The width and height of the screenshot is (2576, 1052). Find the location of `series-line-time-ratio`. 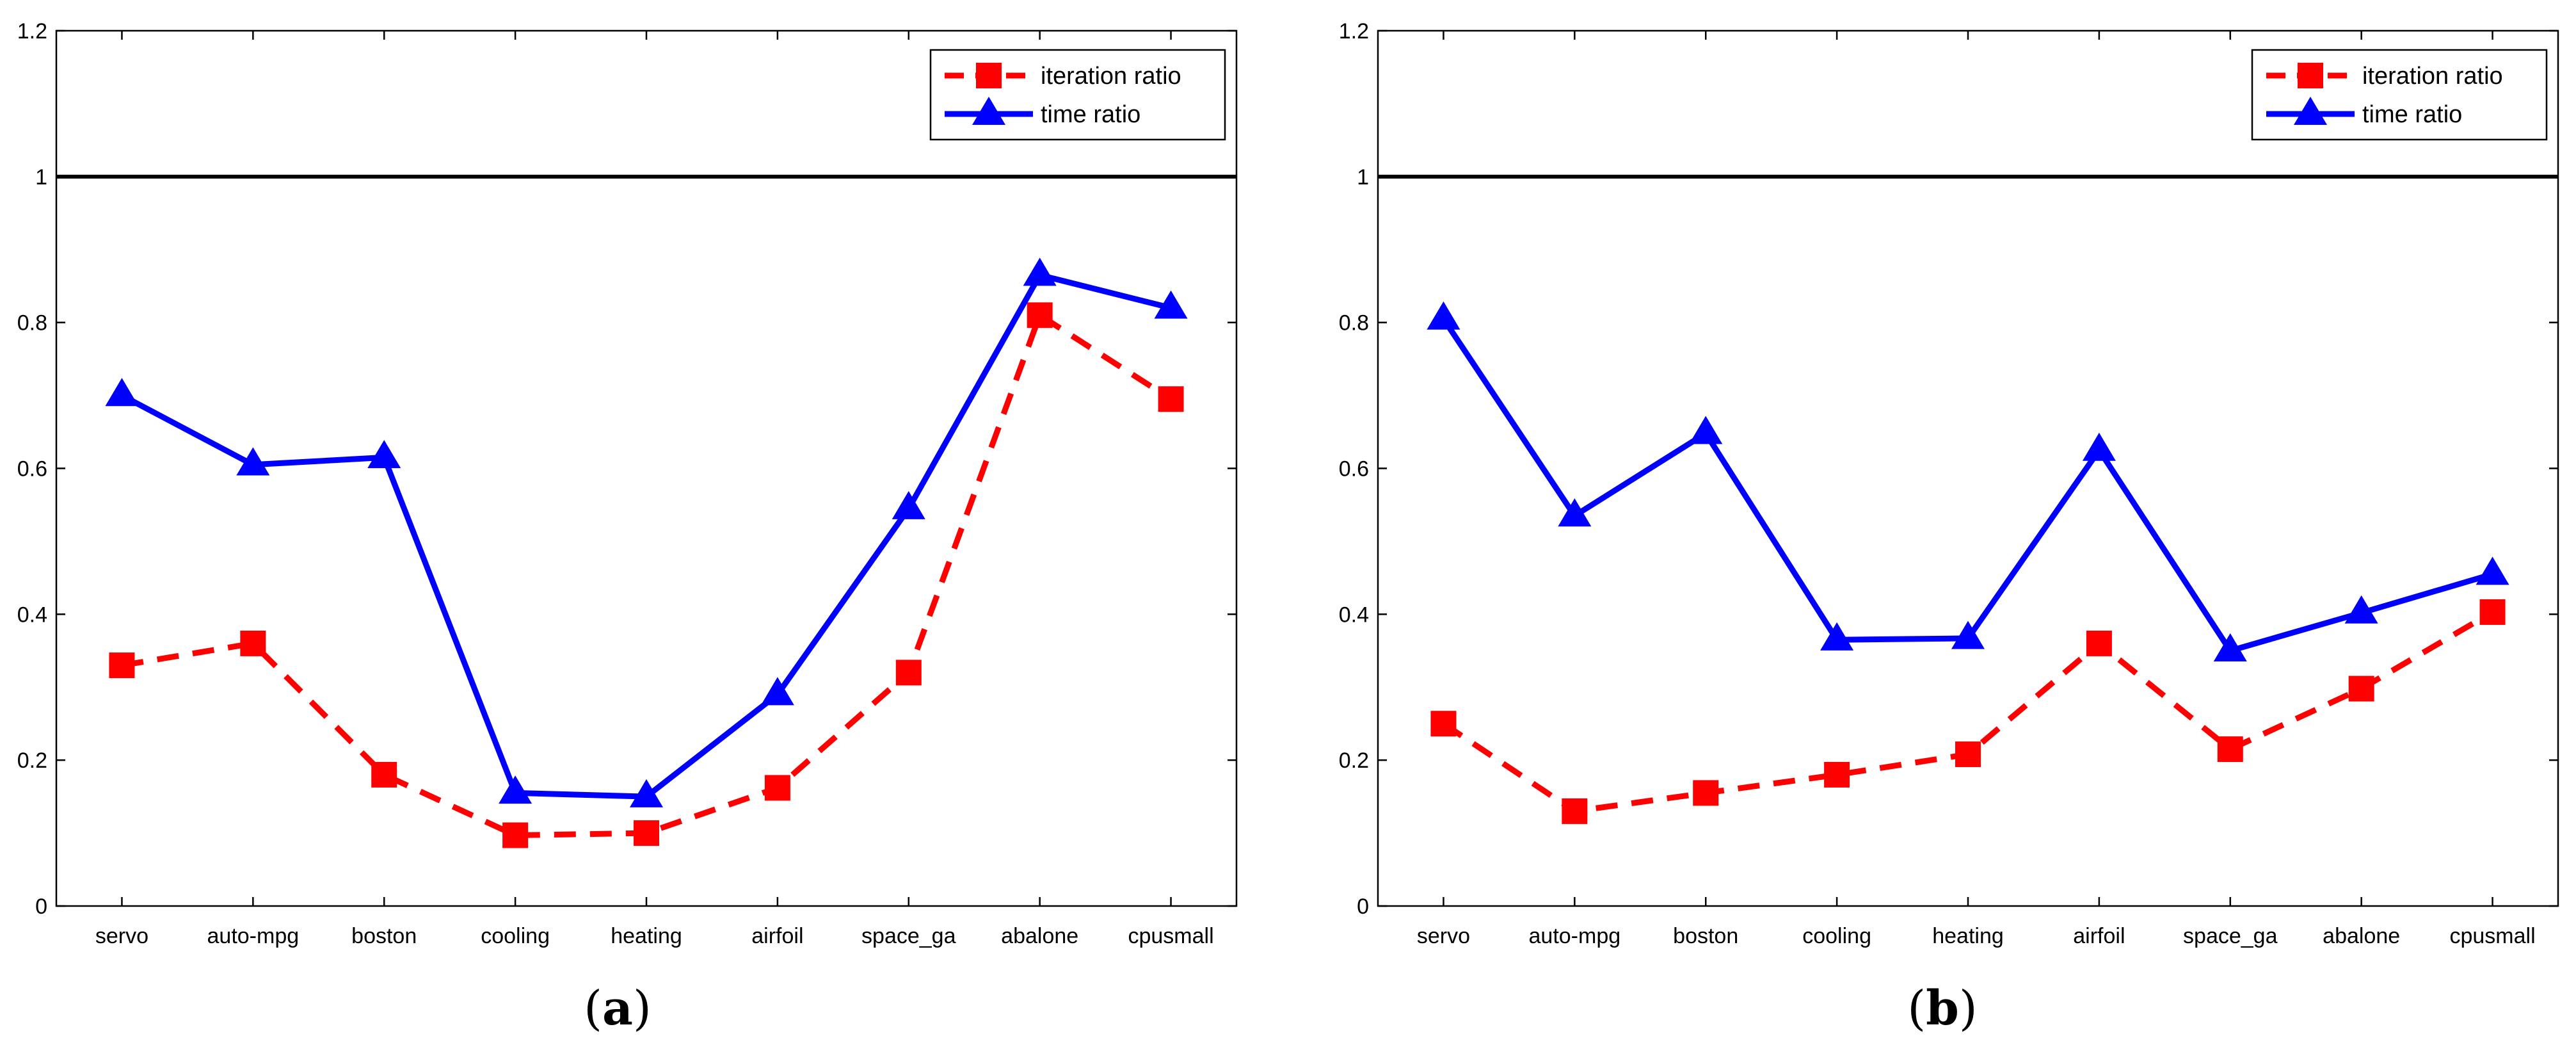

series-line-time-ratio is located at coordinates (1967, 486).